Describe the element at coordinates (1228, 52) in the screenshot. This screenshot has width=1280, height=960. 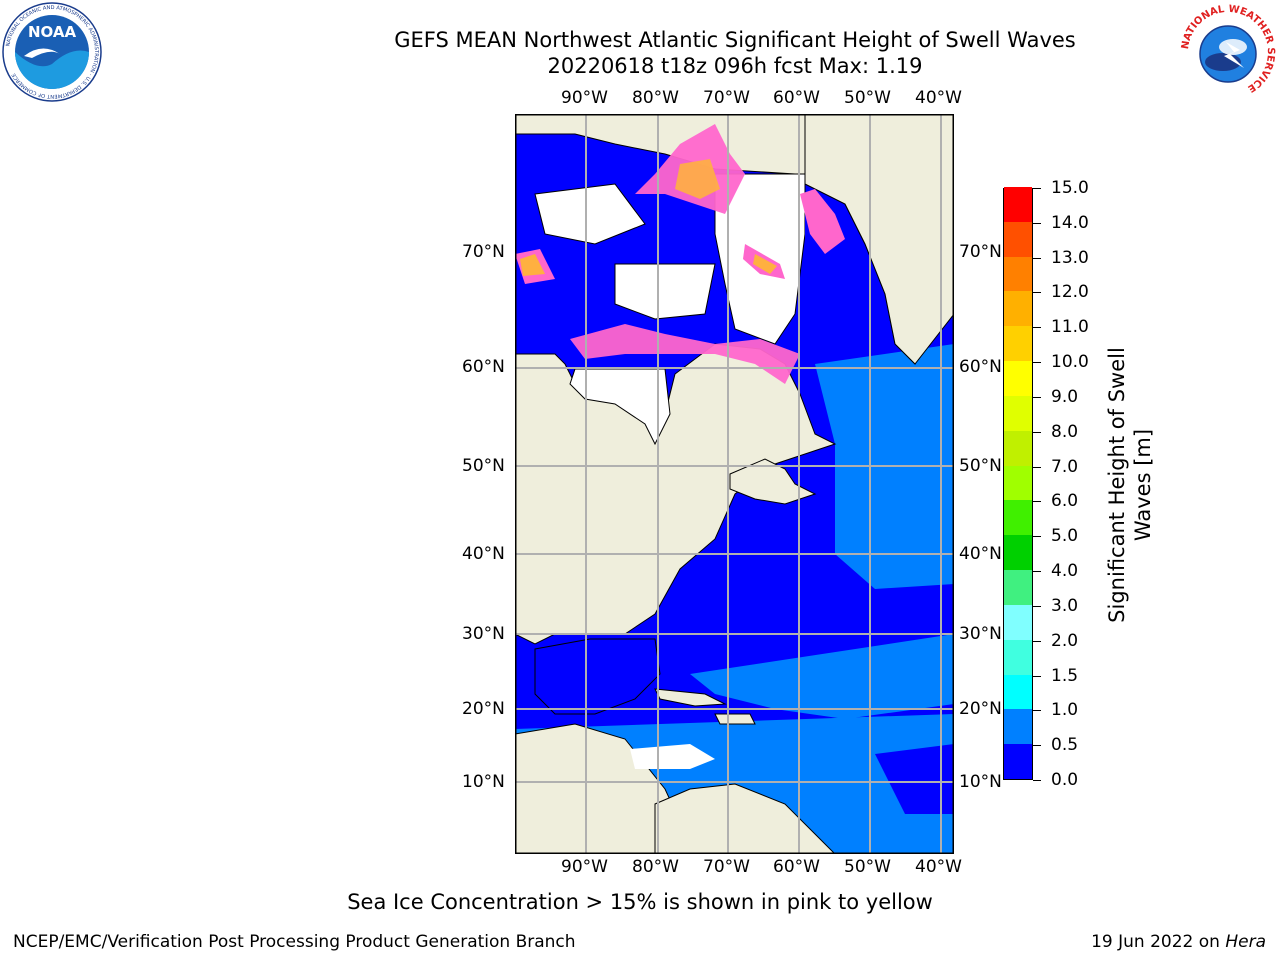
I see `nws-logo-icon: NATIONAL WEATHER SERVICE` at that location.